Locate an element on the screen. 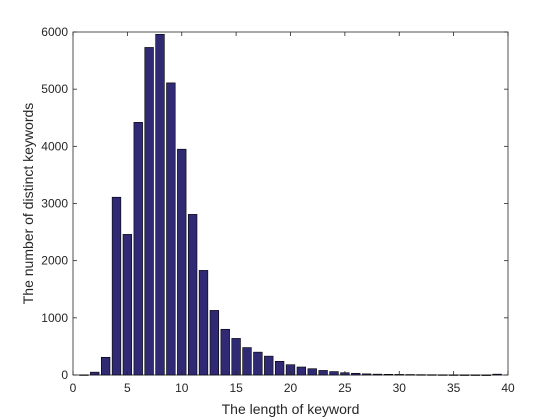 The height and width of the screenshot is (420, 560). y-tick-label: 0 is located at coordinates (64, 375).